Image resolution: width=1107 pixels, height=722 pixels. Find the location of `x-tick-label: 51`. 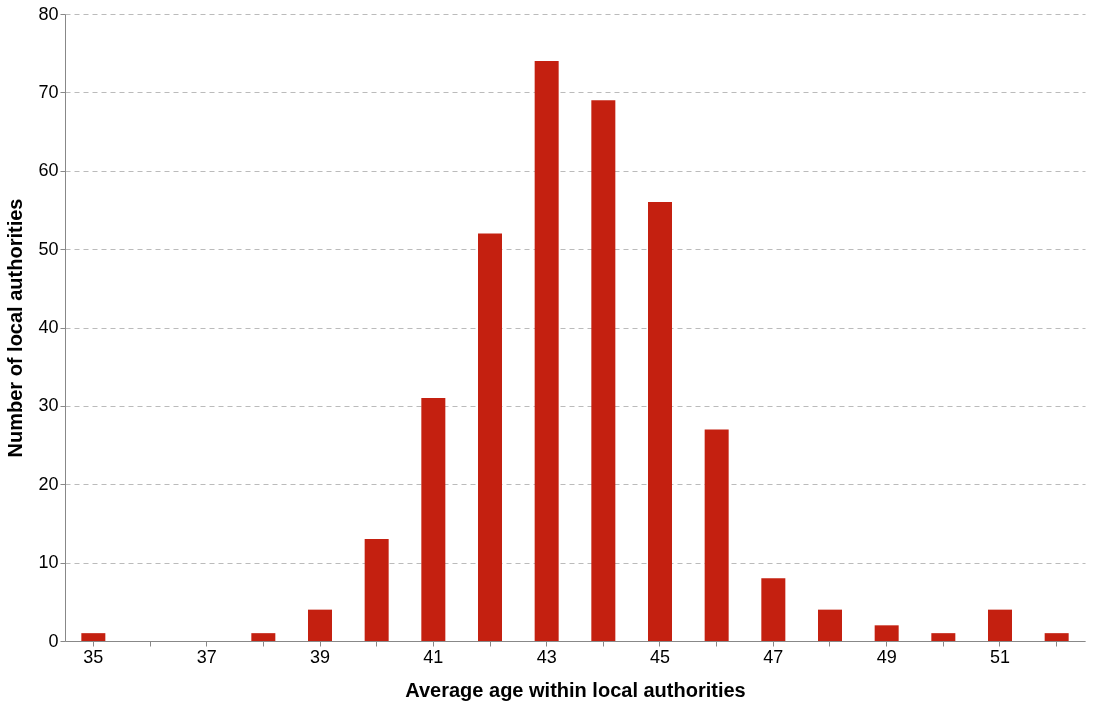

x-tick-label: 51 is located at coordinates (1000, 656).